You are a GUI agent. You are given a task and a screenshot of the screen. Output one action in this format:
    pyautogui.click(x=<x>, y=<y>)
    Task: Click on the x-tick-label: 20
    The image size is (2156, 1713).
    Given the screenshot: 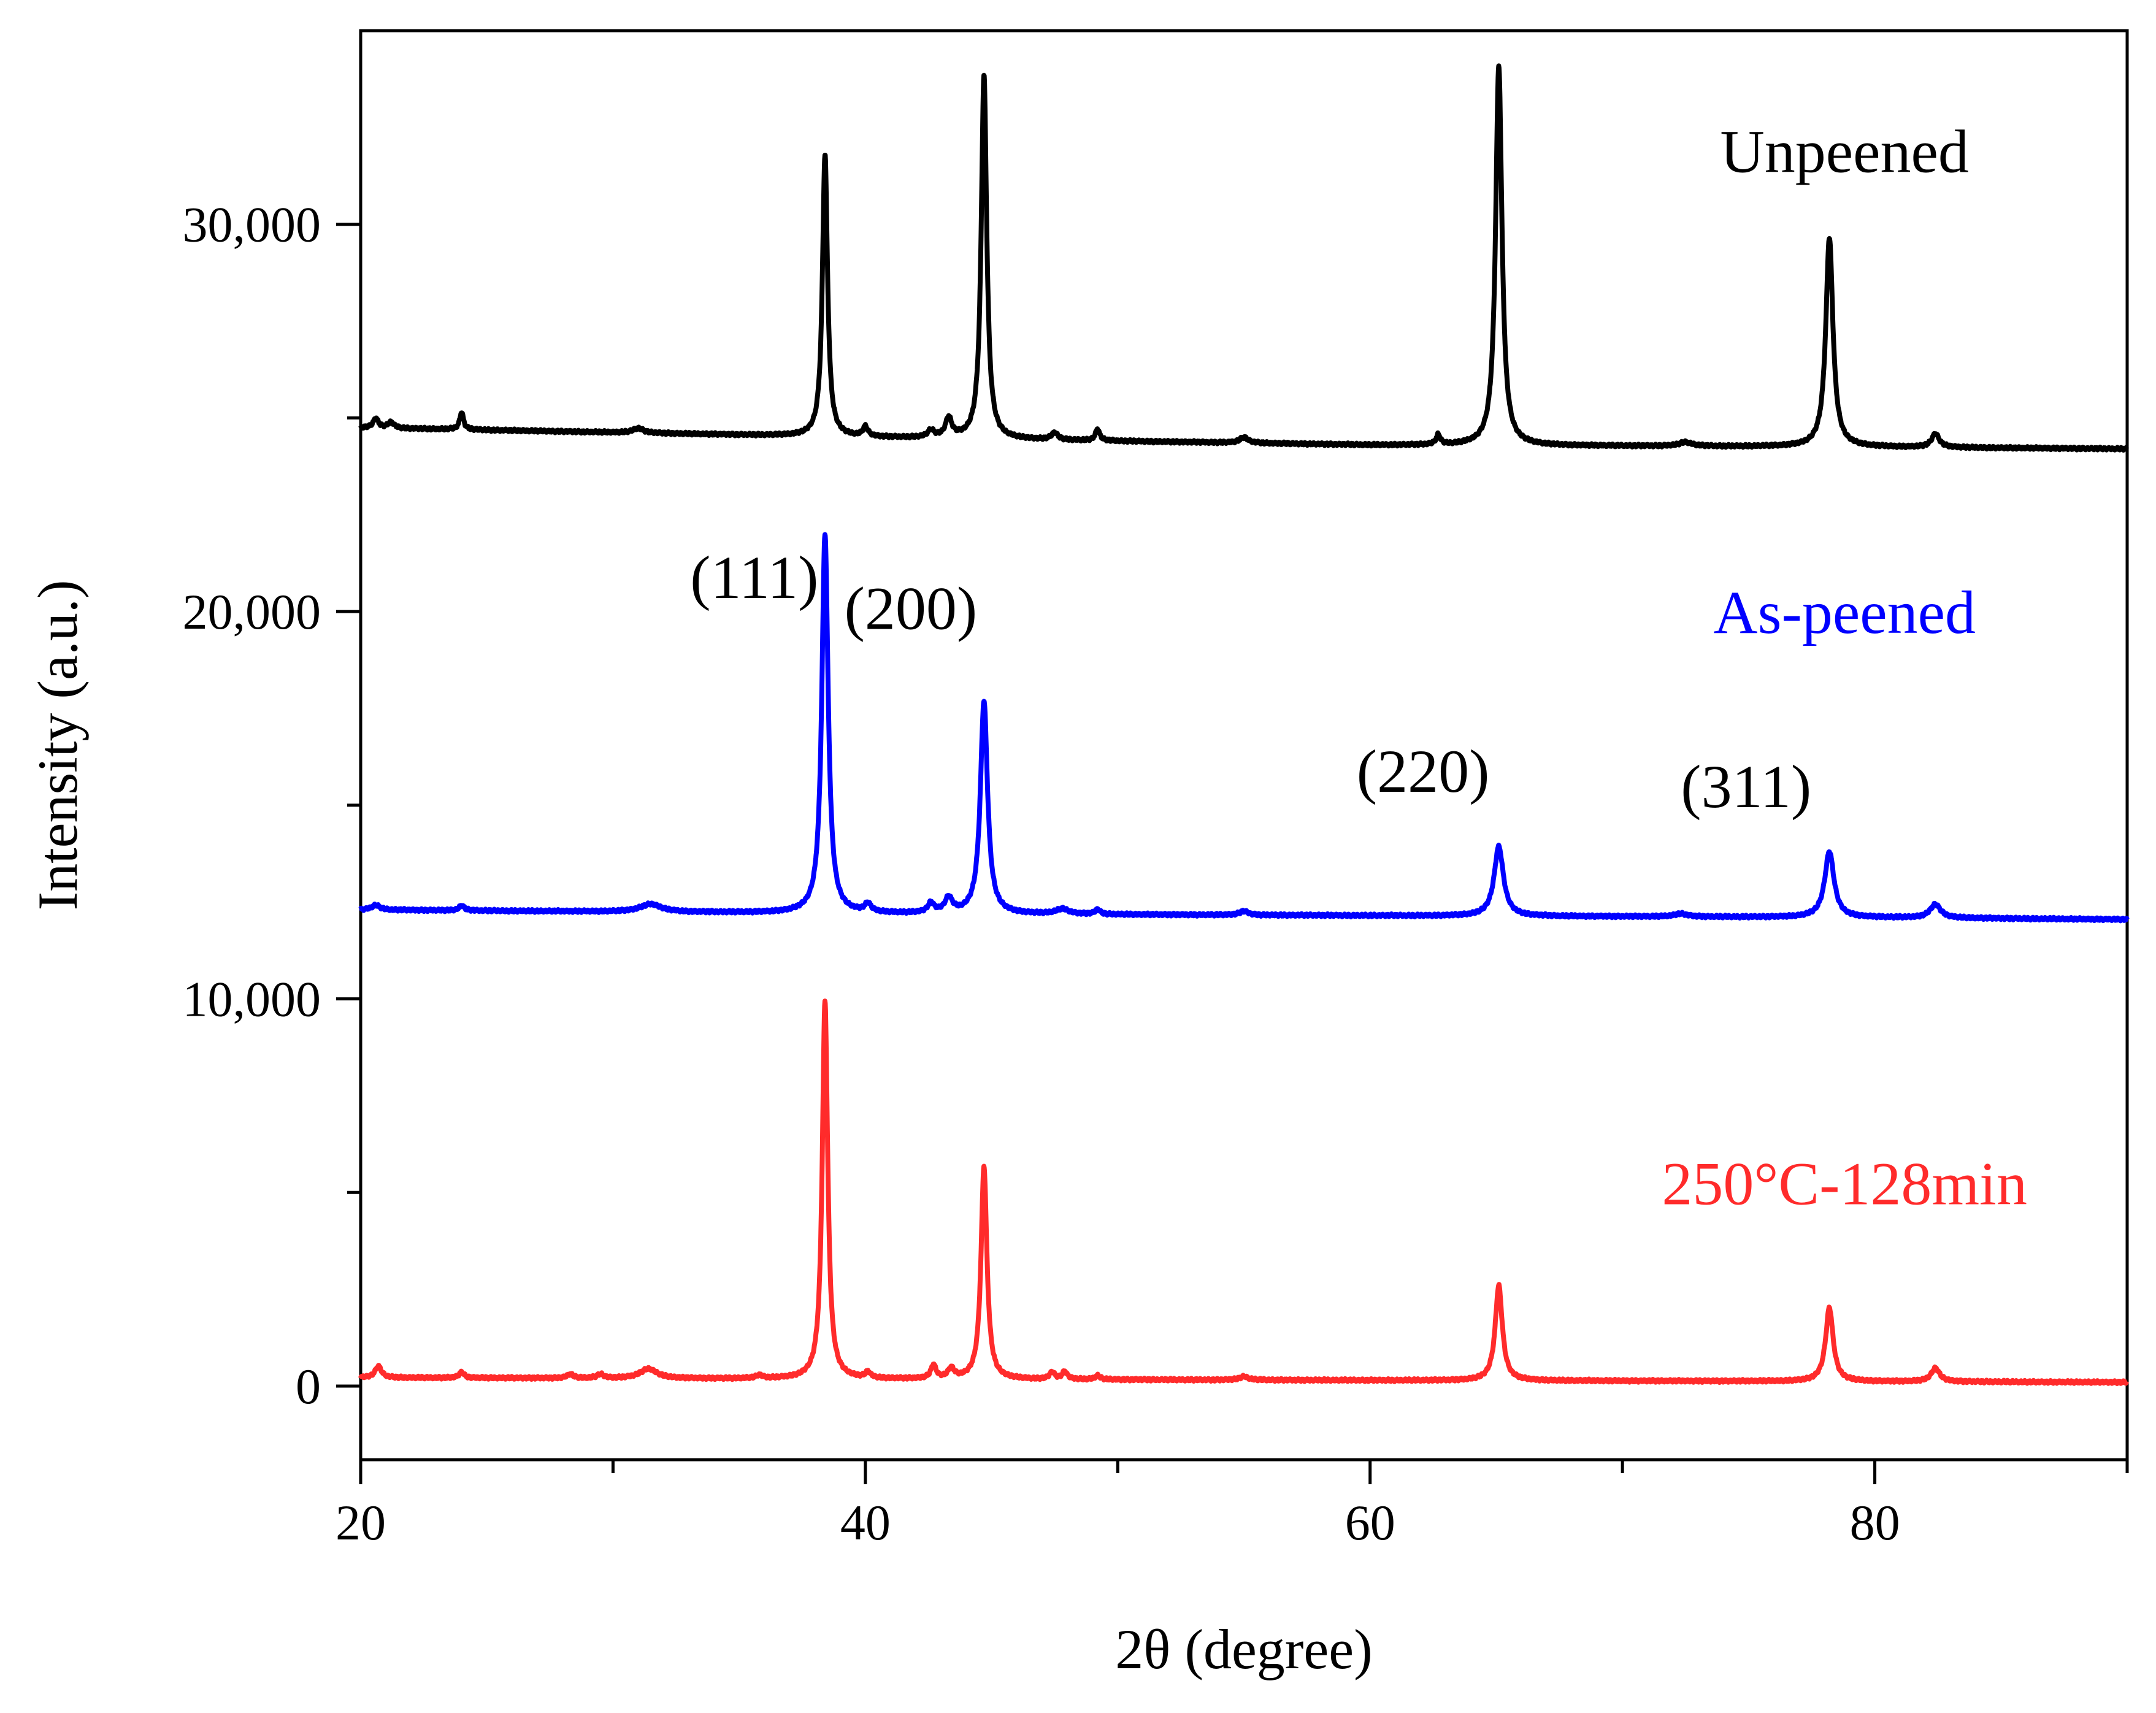 What is the action you would take?
    pyautogui.click(x=361, y=1522)
    